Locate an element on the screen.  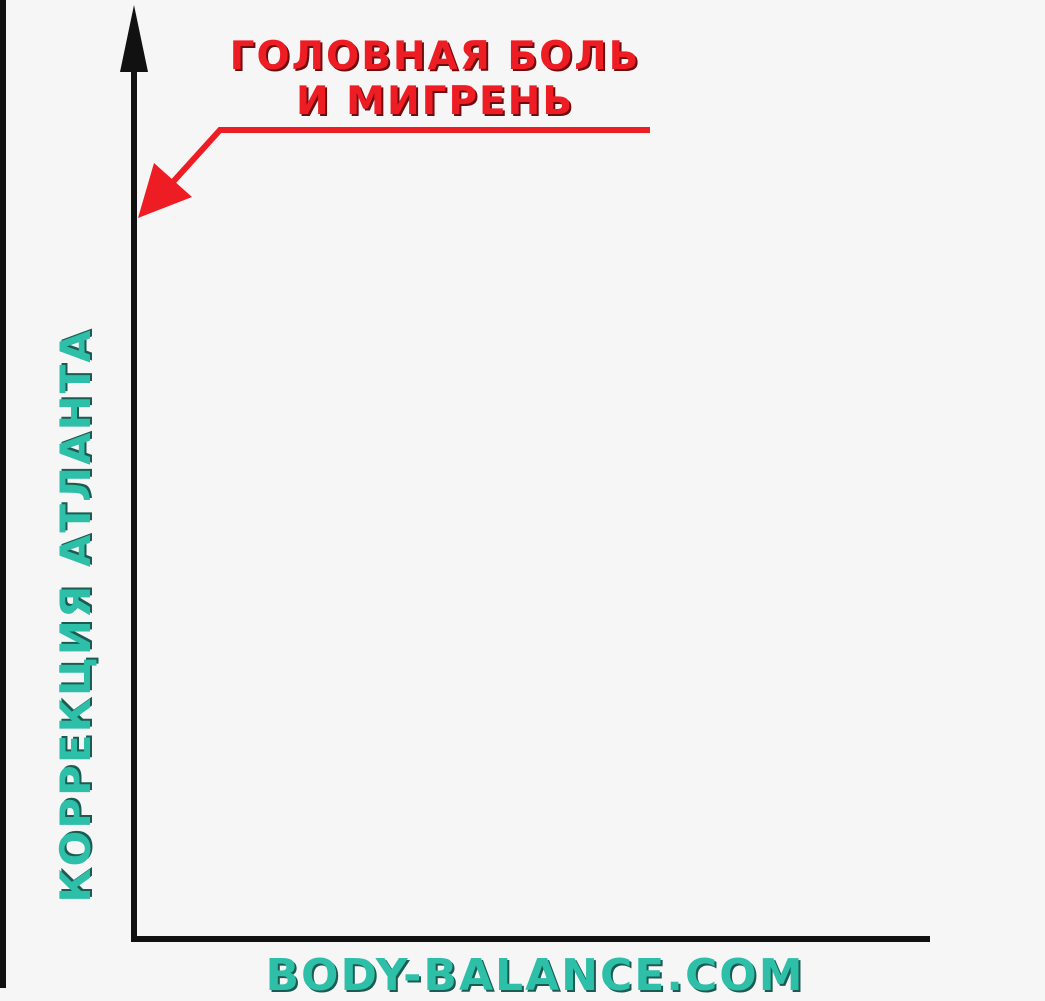
annotation-label: ГОЛОВНАЯ БОЛЬ И МИГРЕНЬ is located at coordinates (435, 79).